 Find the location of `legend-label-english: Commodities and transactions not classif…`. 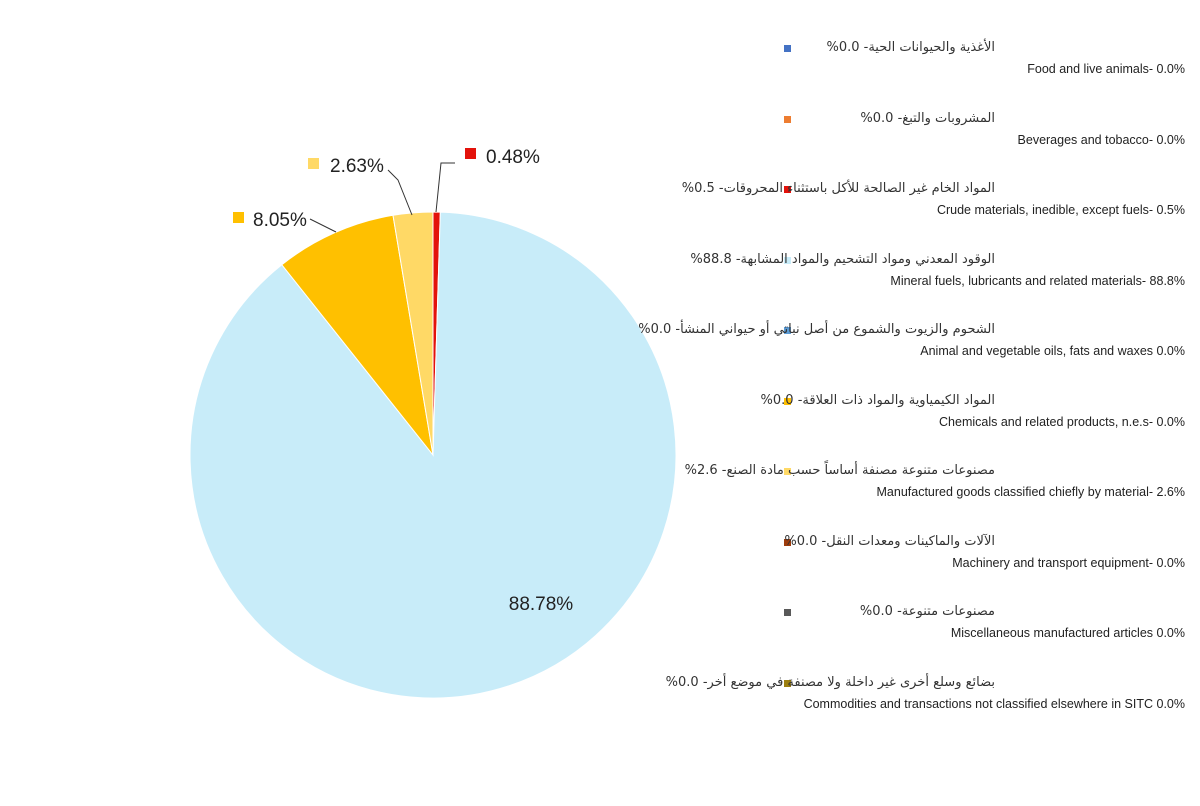

legend-label-english: Commodities and transactions not classif… is located at coordinates (994, 703).